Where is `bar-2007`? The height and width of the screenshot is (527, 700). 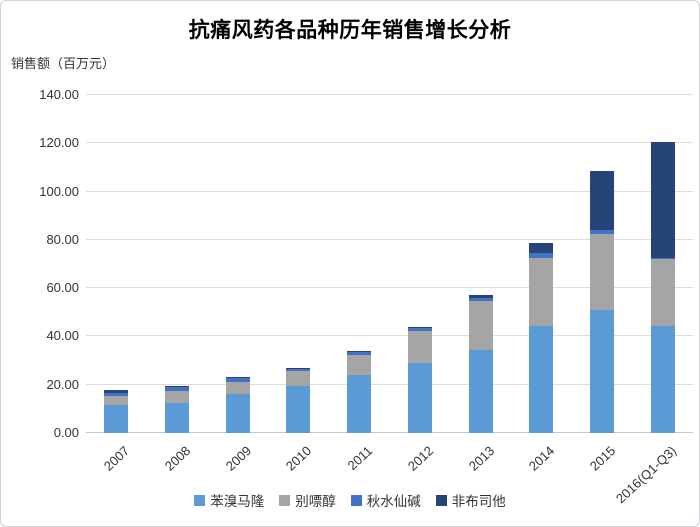 bar-2007 is located at coordinates (116, 411).